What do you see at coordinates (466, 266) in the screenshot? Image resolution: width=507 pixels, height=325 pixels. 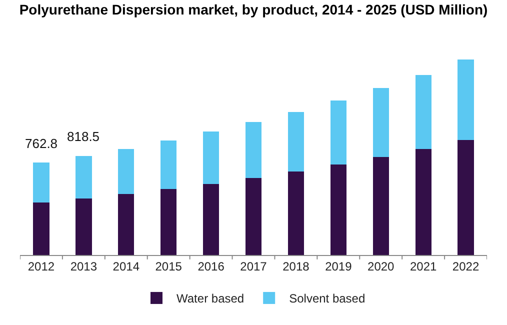 I see `x-tick-label: 2022` at bounding box center [466, 266].